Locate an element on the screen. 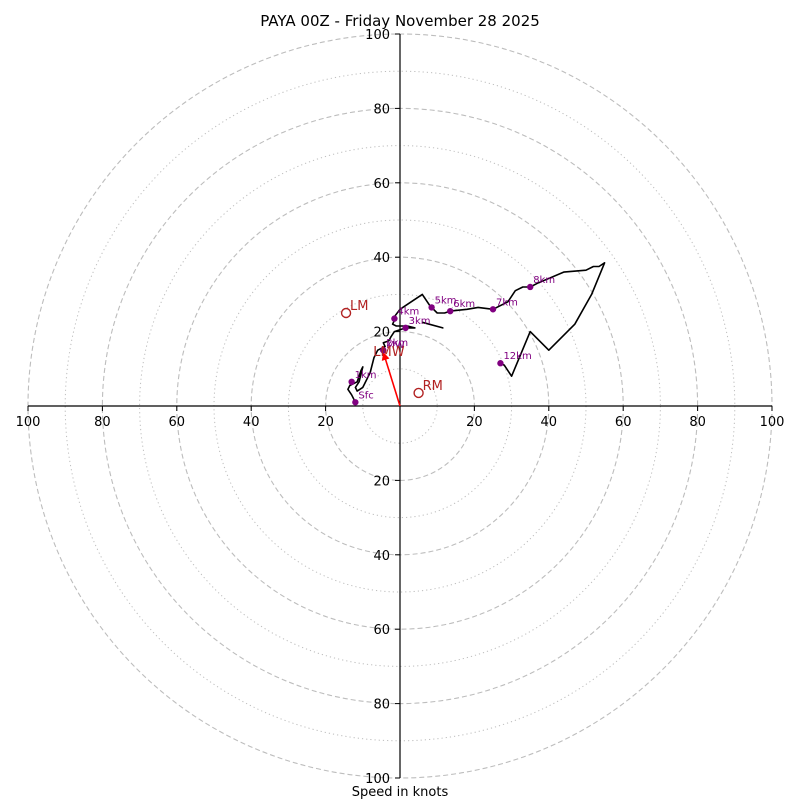 Image resolution: width=800 pixels, height=800 pixels. height-marker-label: 7km is located at coordinates (507, 302).